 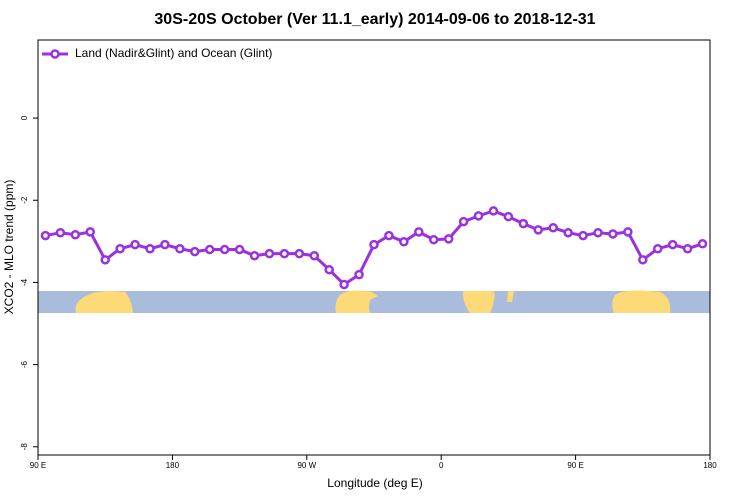 What do you see at coordinates (24, 365) in the screenshot?
I see `y-tick-label: -6` at bounding box center [24, 365].